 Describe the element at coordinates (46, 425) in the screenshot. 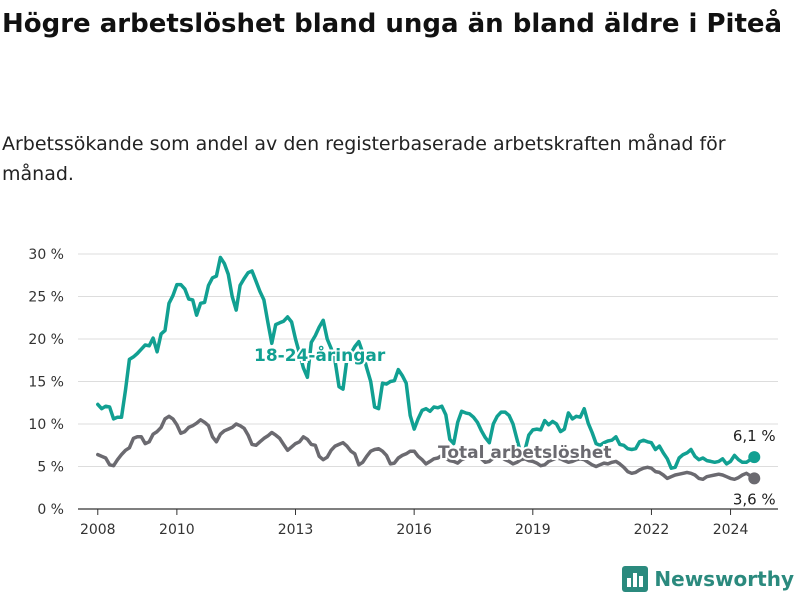

I see `y-tick-label: 10 %` at that location.